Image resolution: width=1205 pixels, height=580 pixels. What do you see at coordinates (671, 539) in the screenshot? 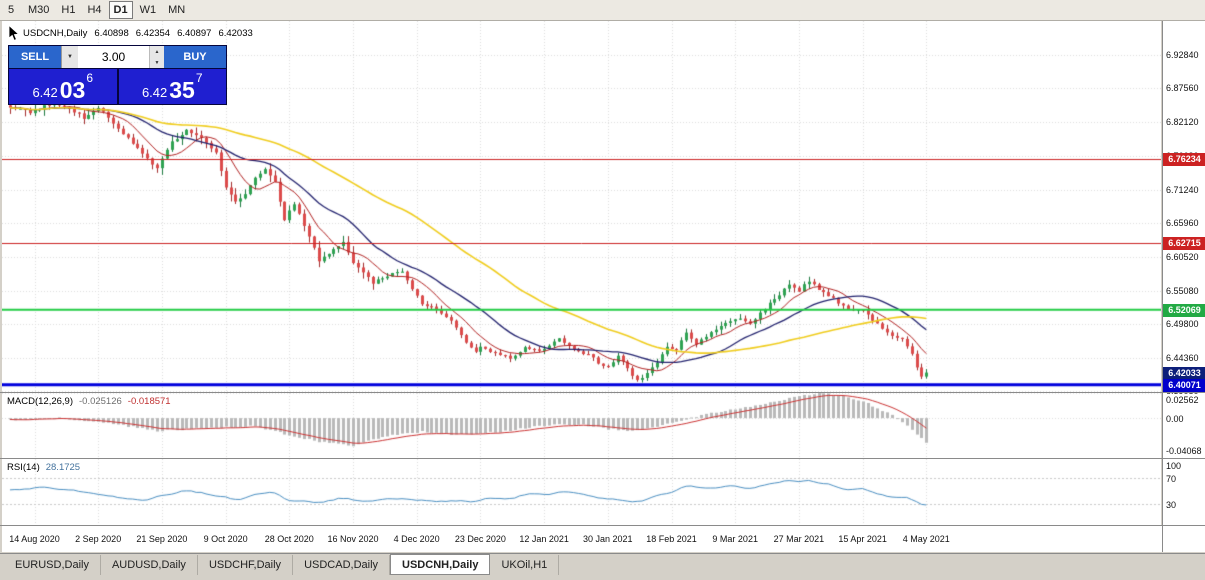
I see `date-axis-label: 18 Feb 2021` at bounding box center [671, 539].